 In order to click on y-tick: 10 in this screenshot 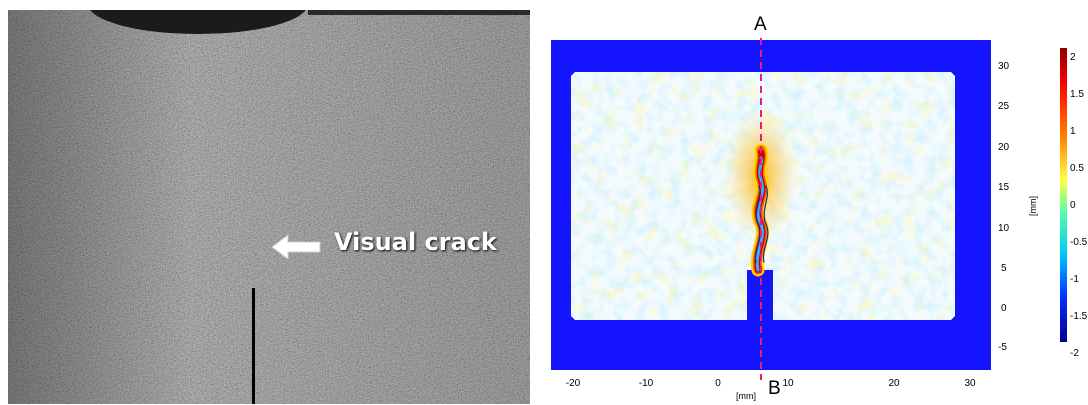, I will do `click(1004, 228)`.